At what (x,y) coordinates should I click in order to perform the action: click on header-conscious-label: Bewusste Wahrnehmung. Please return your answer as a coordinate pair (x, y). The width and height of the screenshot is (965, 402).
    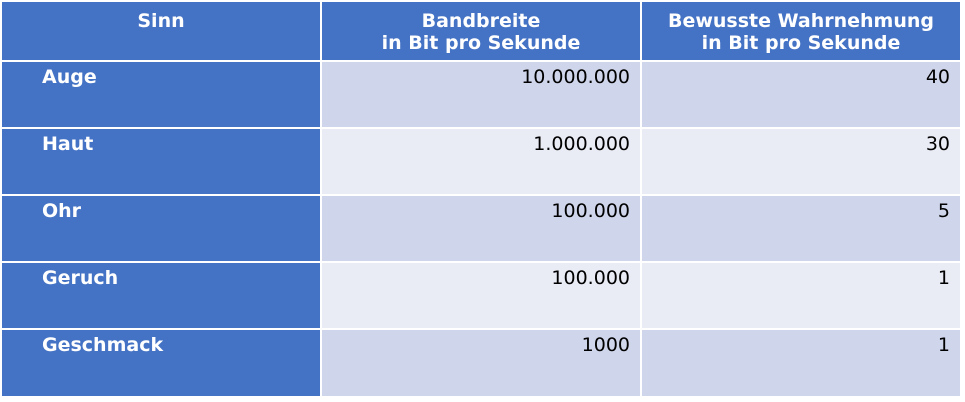
    Looking at the image, I should click on (801, 21).